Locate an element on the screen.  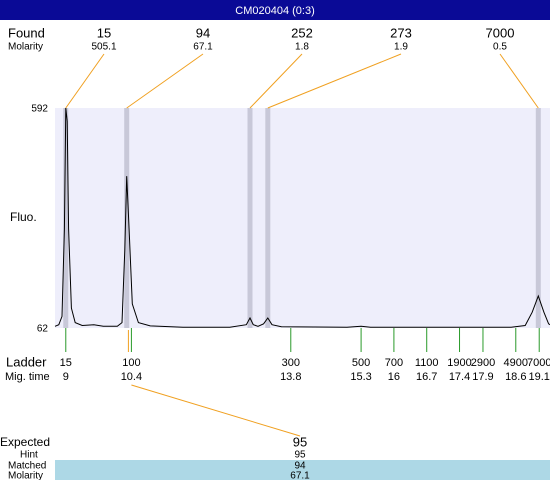
found-molarity: 1.8 is located at coordinates (302, 47).